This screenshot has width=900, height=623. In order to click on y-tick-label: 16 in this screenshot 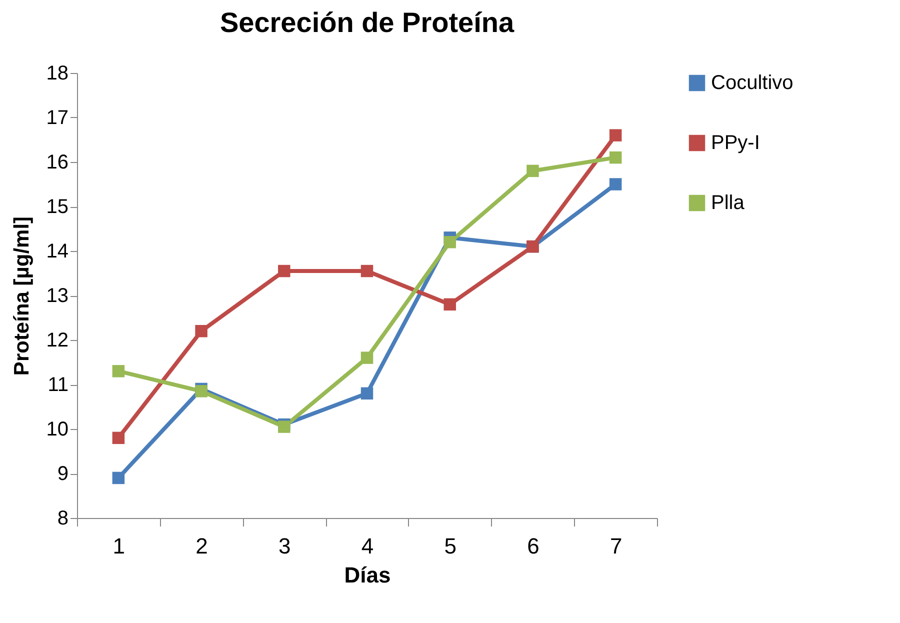, I will do `click(57, 163)`.